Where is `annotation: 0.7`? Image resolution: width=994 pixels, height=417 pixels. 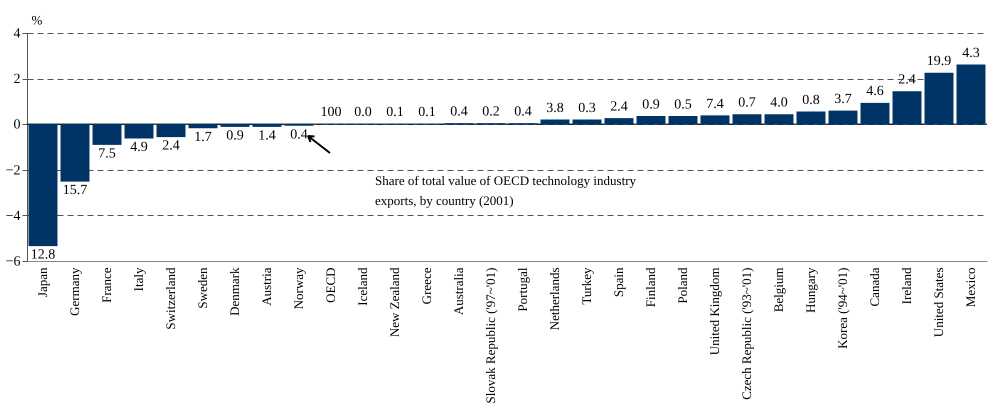
annotation: 0.7 is located at coordinates (747, 103).